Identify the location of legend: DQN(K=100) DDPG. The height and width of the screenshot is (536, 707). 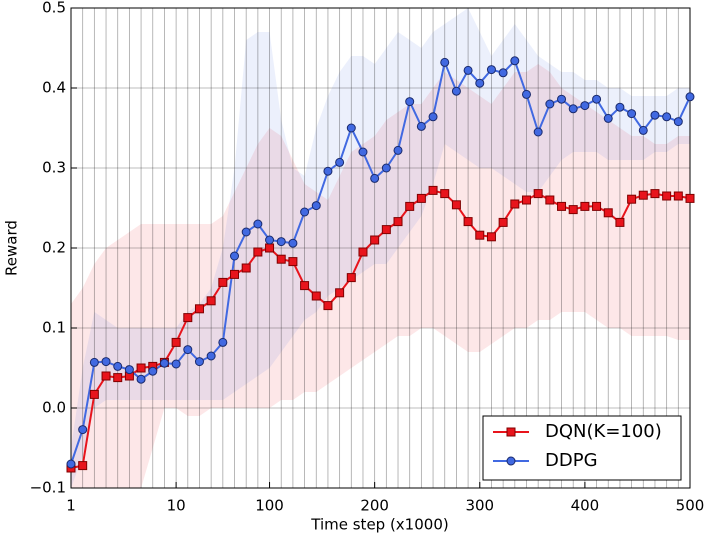
(582, 448).